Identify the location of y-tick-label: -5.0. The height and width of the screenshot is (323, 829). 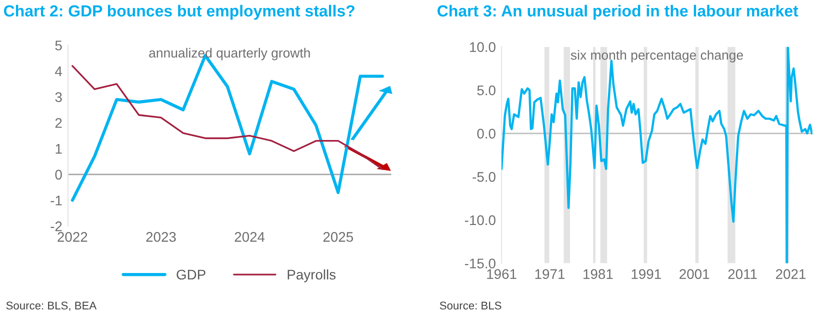
(484, 177).